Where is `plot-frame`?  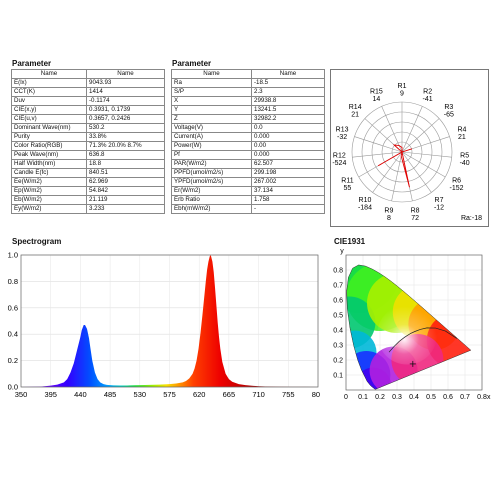
plot-frame is located at coordinates (414, 322).